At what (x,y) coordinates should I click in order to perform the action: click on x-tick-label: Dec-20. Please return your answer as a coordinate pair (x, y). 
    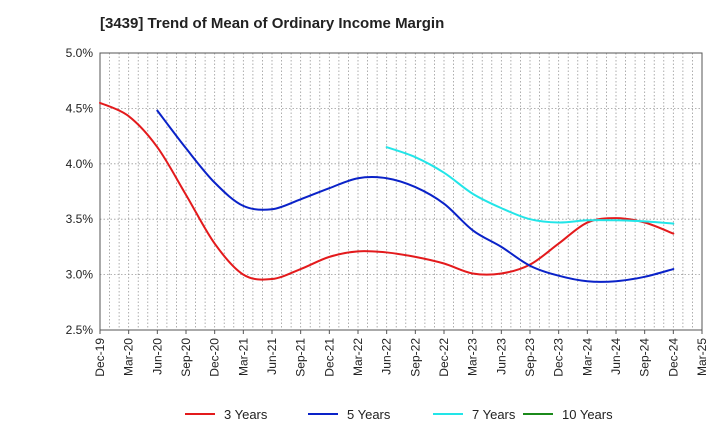
    Looking at the image, I should click on (215, 357).